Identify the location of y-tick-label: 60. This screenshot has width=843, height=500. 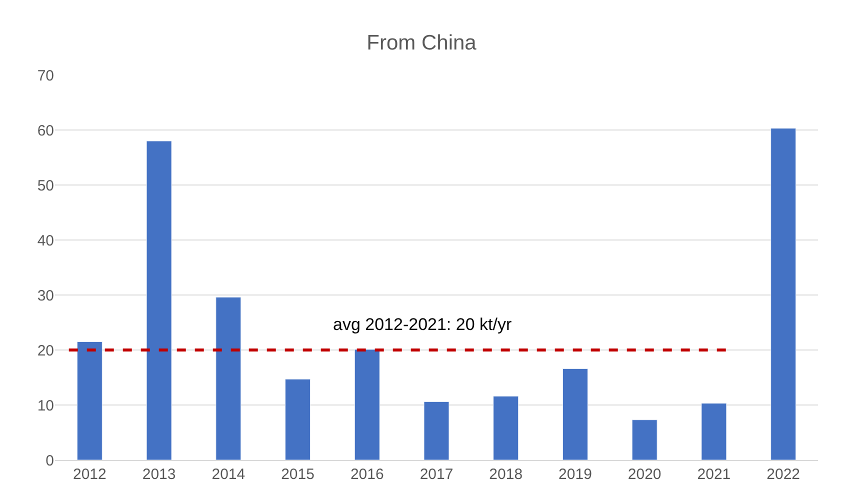
(45, 131).